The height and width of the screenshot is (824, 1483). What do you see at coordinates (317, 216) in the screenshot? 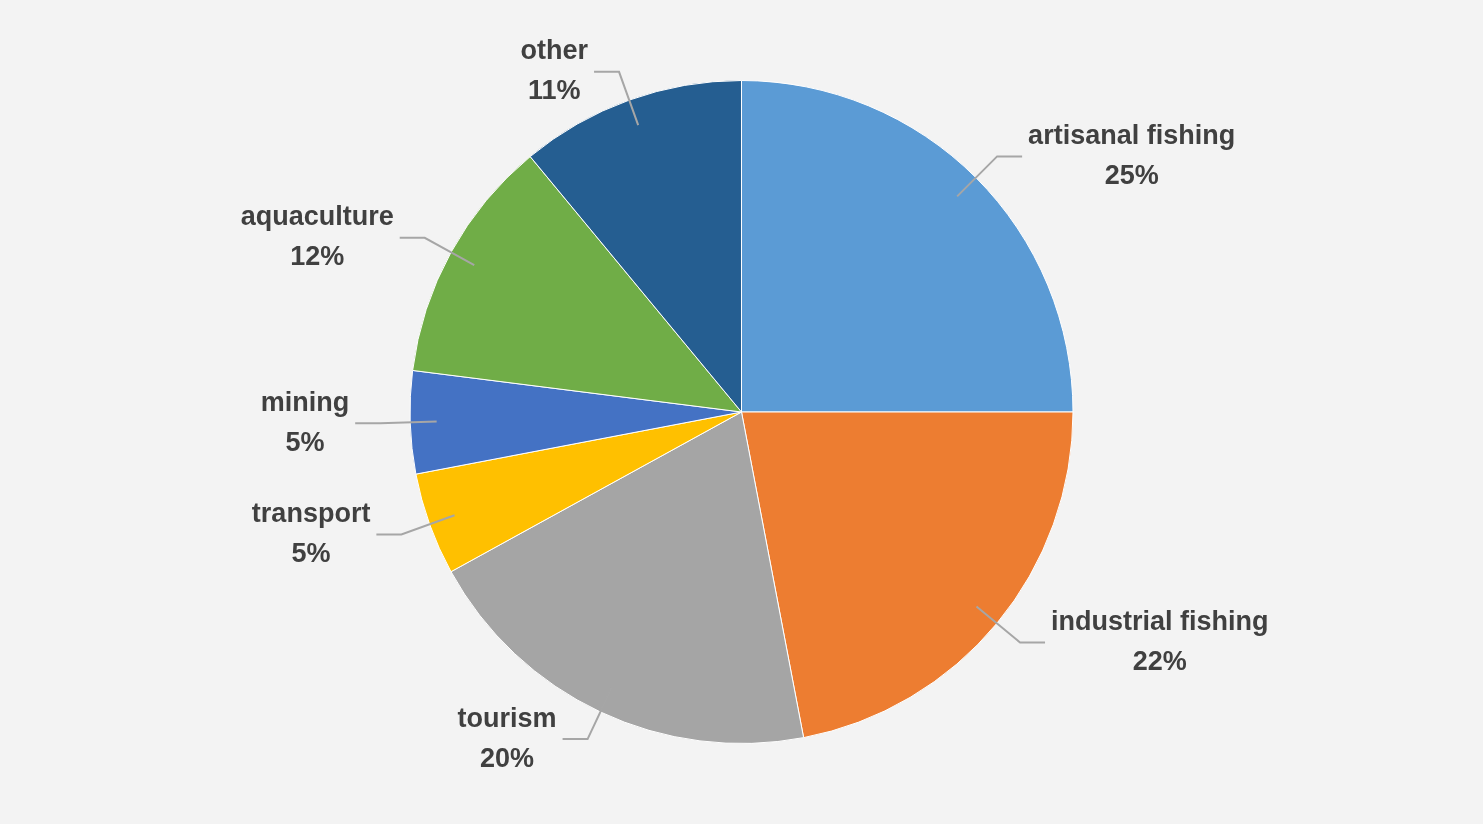
I see `slice-label: aquaculture` at bounding box center [317, 216].